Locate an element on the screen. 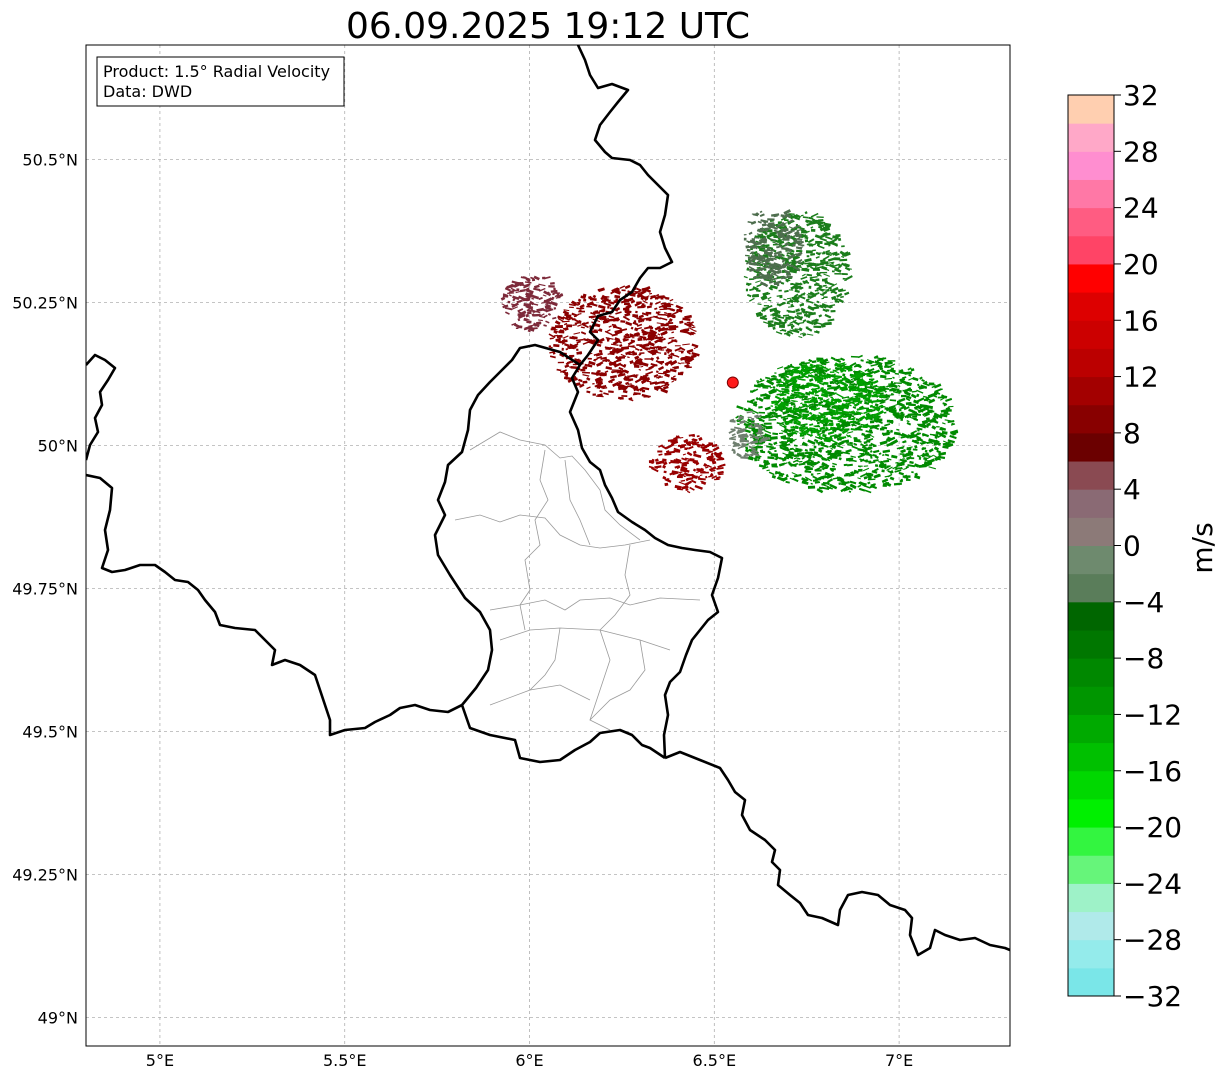  lon-tick-label: 5.5°E is located at coordinates (345, 1060).